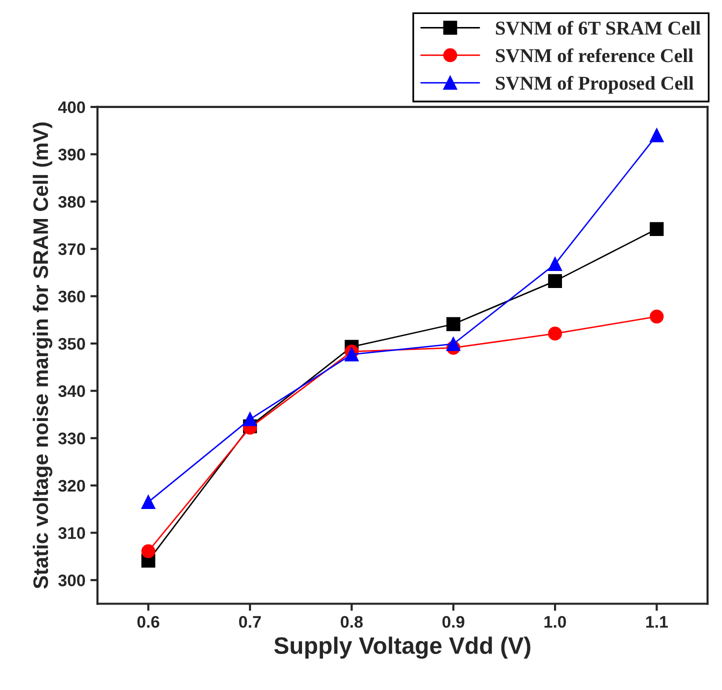  Describe the element at coordinates (657, 622) in the screenshot. I see `x-tick-label: 1.1` at that location.